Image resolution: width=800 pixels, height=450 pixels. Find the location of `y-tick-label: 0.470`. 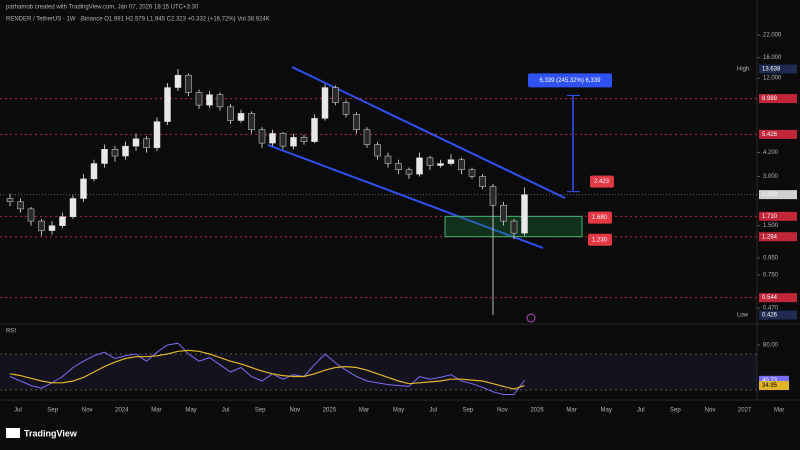

y-tick-label: 0.470 is located at coordinates (771, 309).